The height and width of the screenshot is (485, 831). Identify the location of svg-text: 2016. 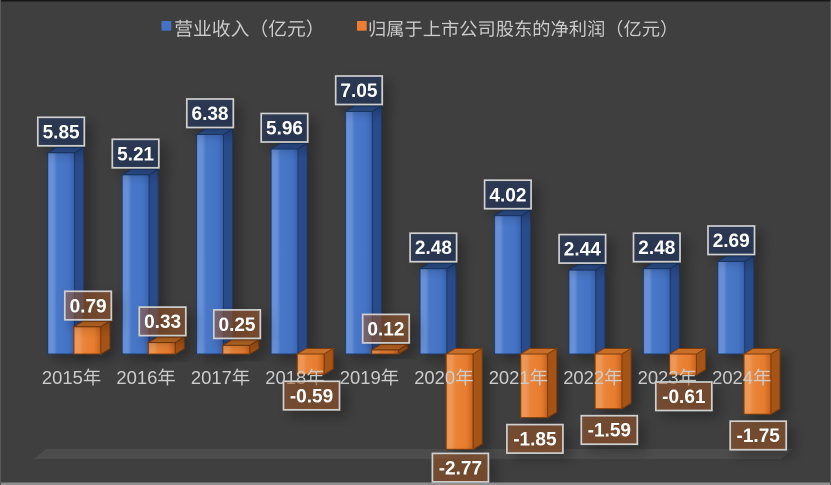
(136, 377).